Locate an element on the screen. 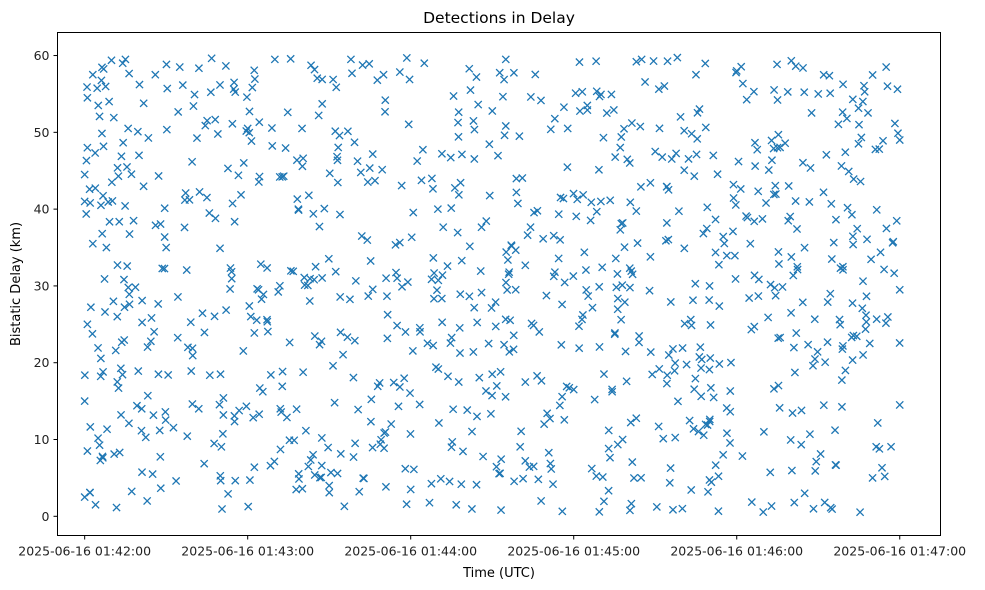  x-axis-title: Time (UTC) is located at coordinates (498, 573).